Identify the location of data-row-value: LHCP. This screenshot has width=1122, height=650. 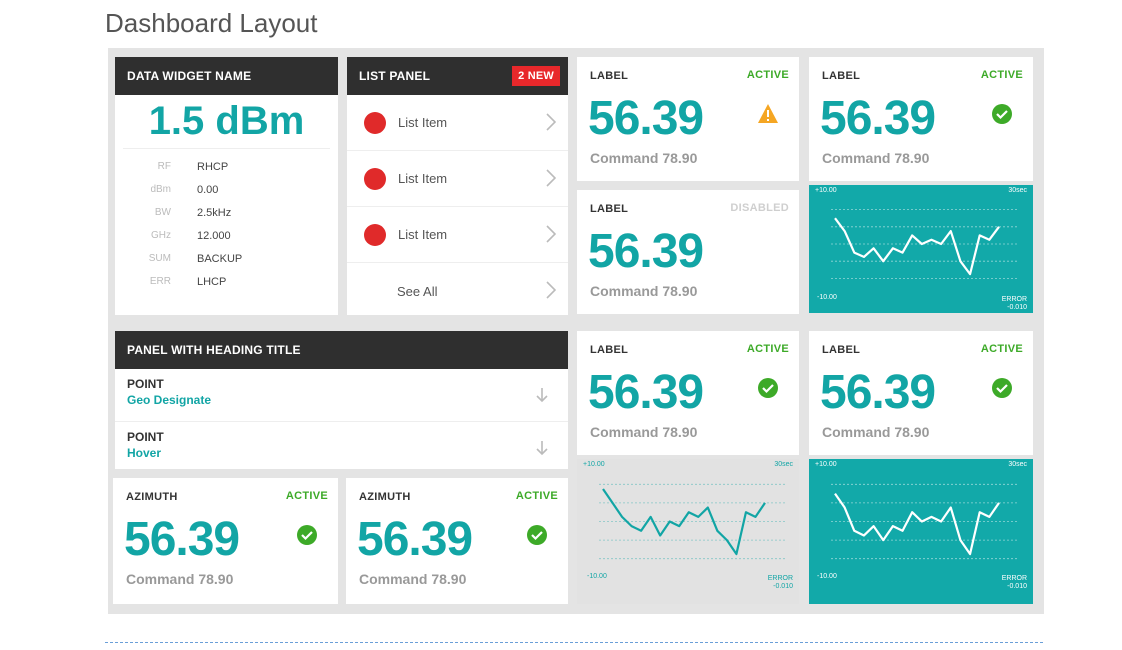
(212, 281).